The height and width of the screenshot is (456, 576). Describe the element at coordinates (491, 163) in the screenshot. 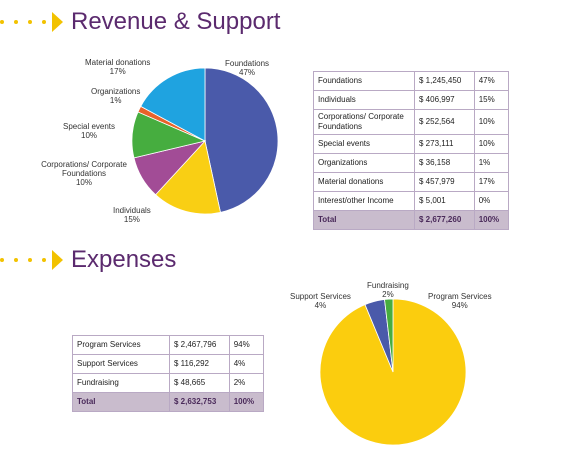

I see `row-pct: 1%` at that location.